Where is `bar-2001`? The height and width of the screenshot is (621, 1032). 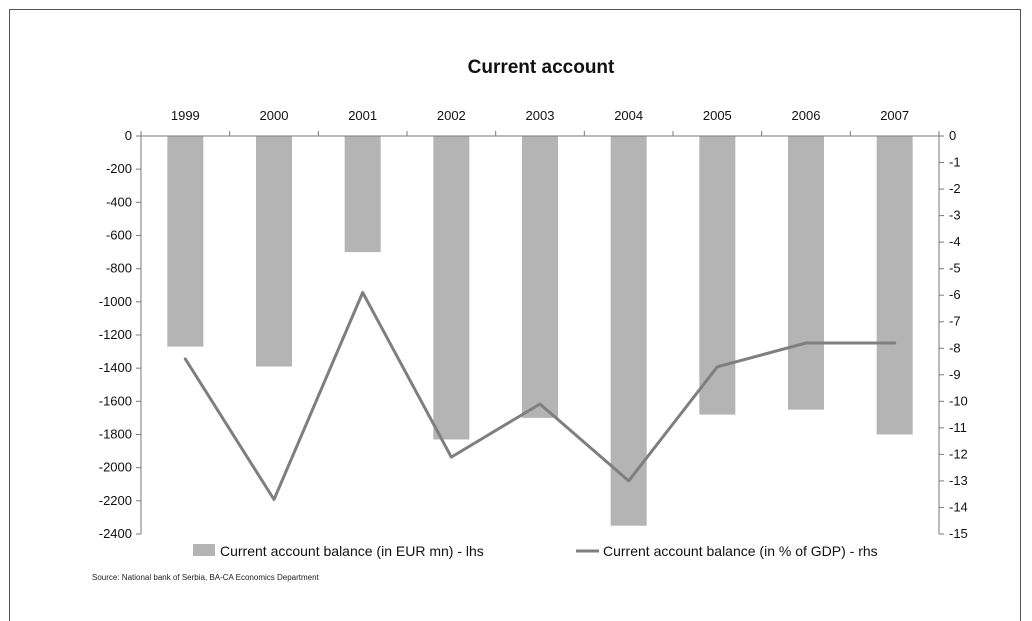 bar-2001 is located at coordinates (362, 194).